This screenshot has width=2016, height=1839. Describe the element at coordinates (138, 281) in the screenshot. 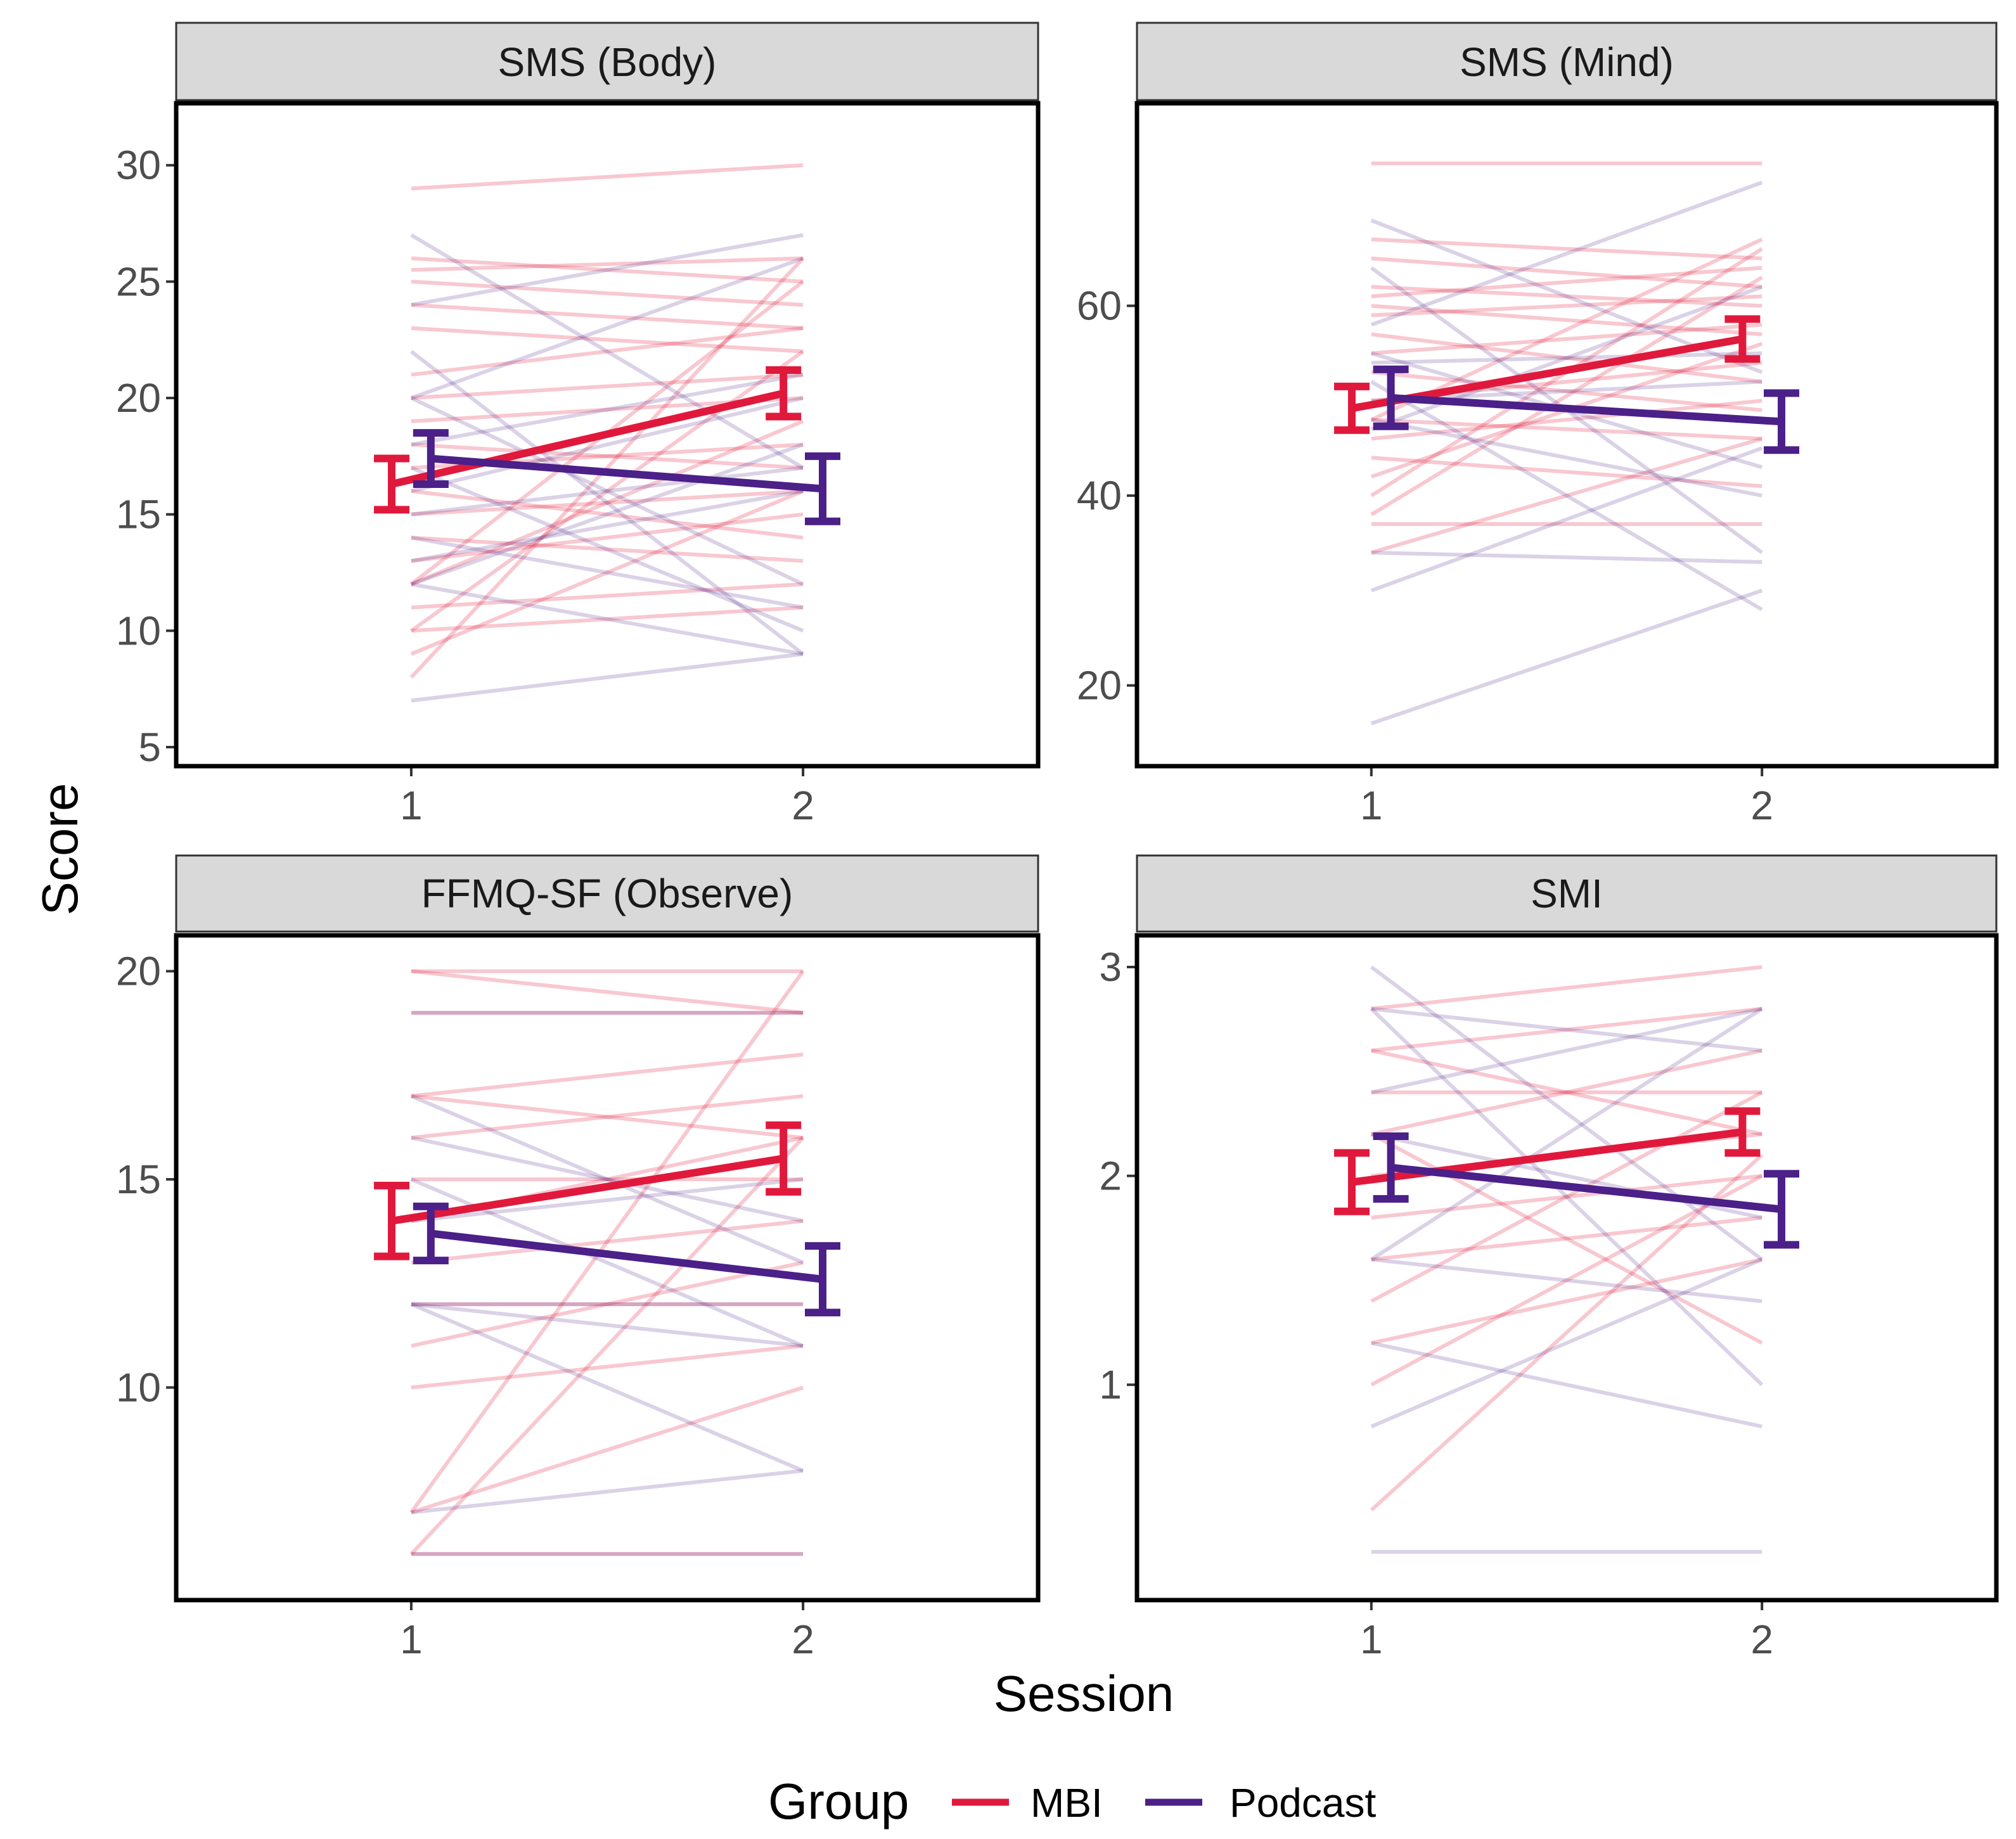

I see `y-tick-label: 25` at that location.